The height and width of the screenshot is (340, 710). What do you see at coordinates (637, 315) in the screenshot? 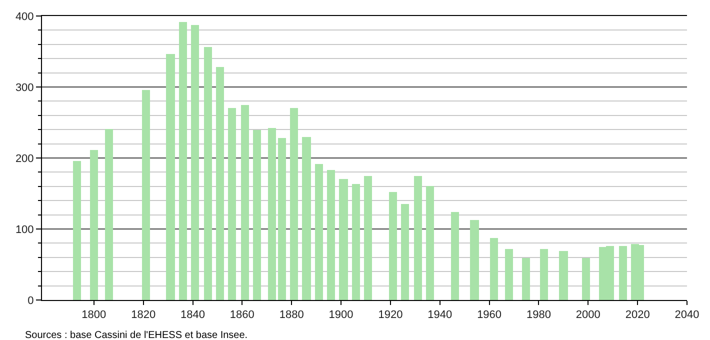
I see `x-tick-label: 2020` at bounding box center [637, 315].